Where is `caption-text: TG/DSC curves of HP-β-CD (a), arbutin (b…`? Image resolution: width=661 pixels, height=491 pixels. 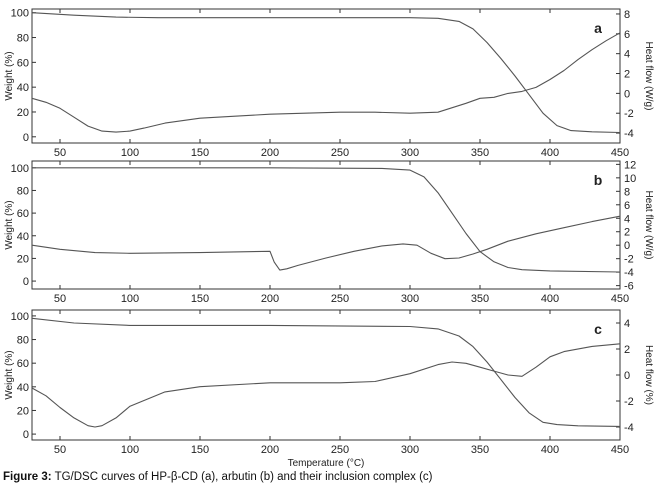 caption-text: TG/DSC curves of HP-β-CD (a), arbutin (b… is located at coordinates (243, 477).